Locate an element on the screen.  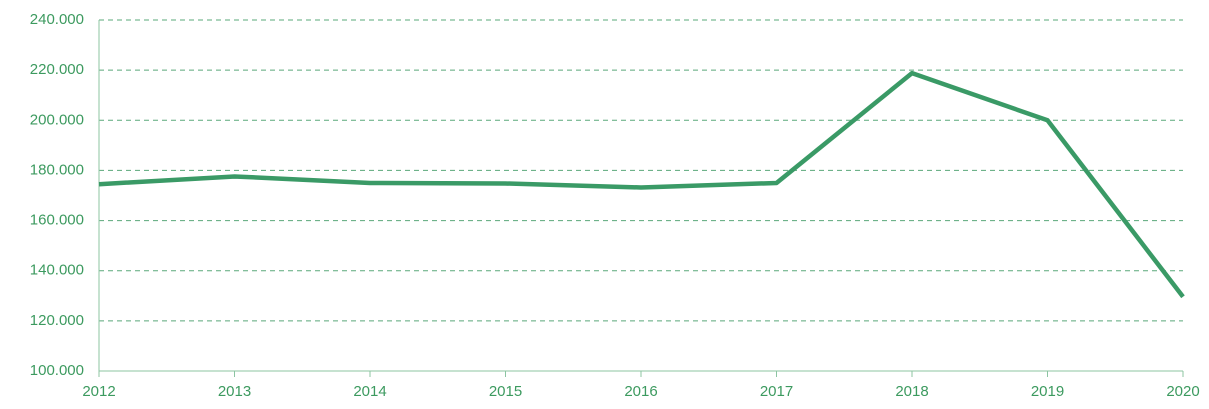
y-tick-label: 200.000 is located at coordinates (57, 119).